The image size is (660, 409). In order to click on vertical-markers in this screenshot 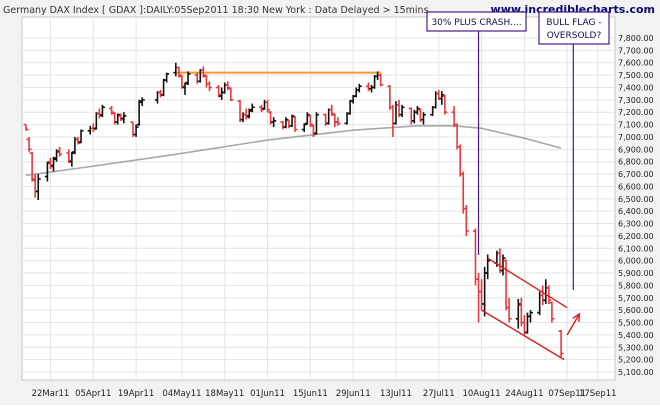, I will do `click(525, 160)`.